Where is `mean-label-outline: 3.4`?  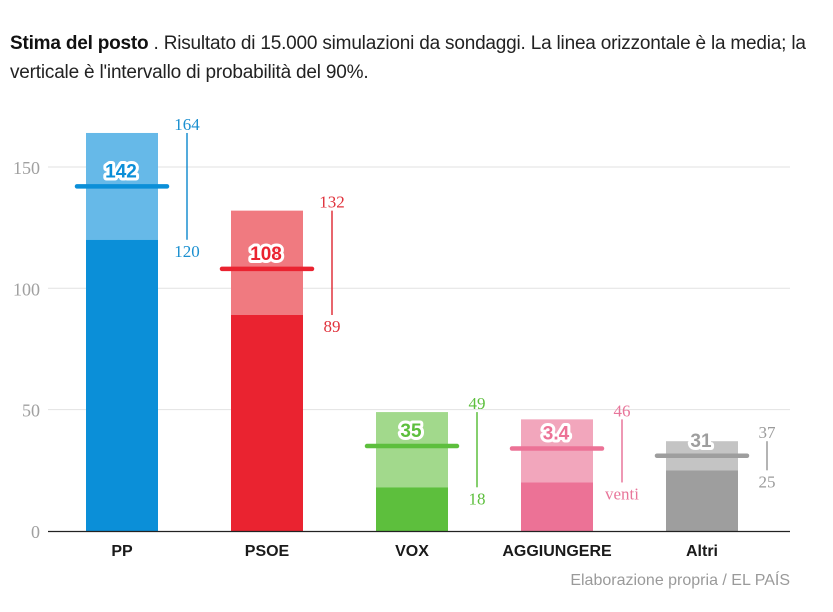
mean-label-outline: 3.4 is located at coordinates (556, 433).